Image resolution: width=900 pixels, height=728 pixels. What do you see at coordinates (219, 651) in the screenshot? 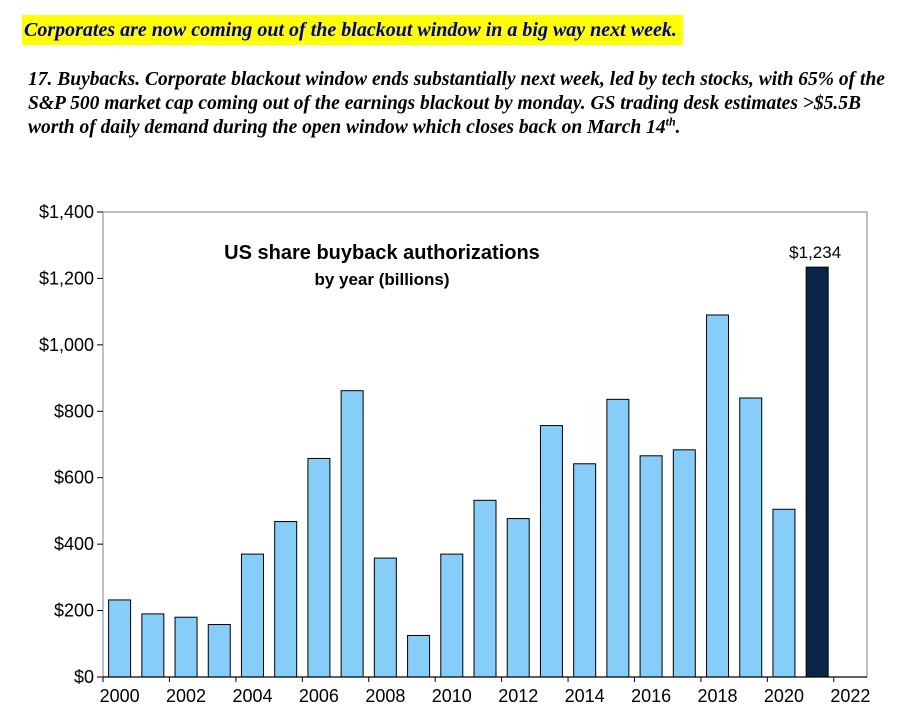
I see `bar-2003` at bounding box center [219, 651].